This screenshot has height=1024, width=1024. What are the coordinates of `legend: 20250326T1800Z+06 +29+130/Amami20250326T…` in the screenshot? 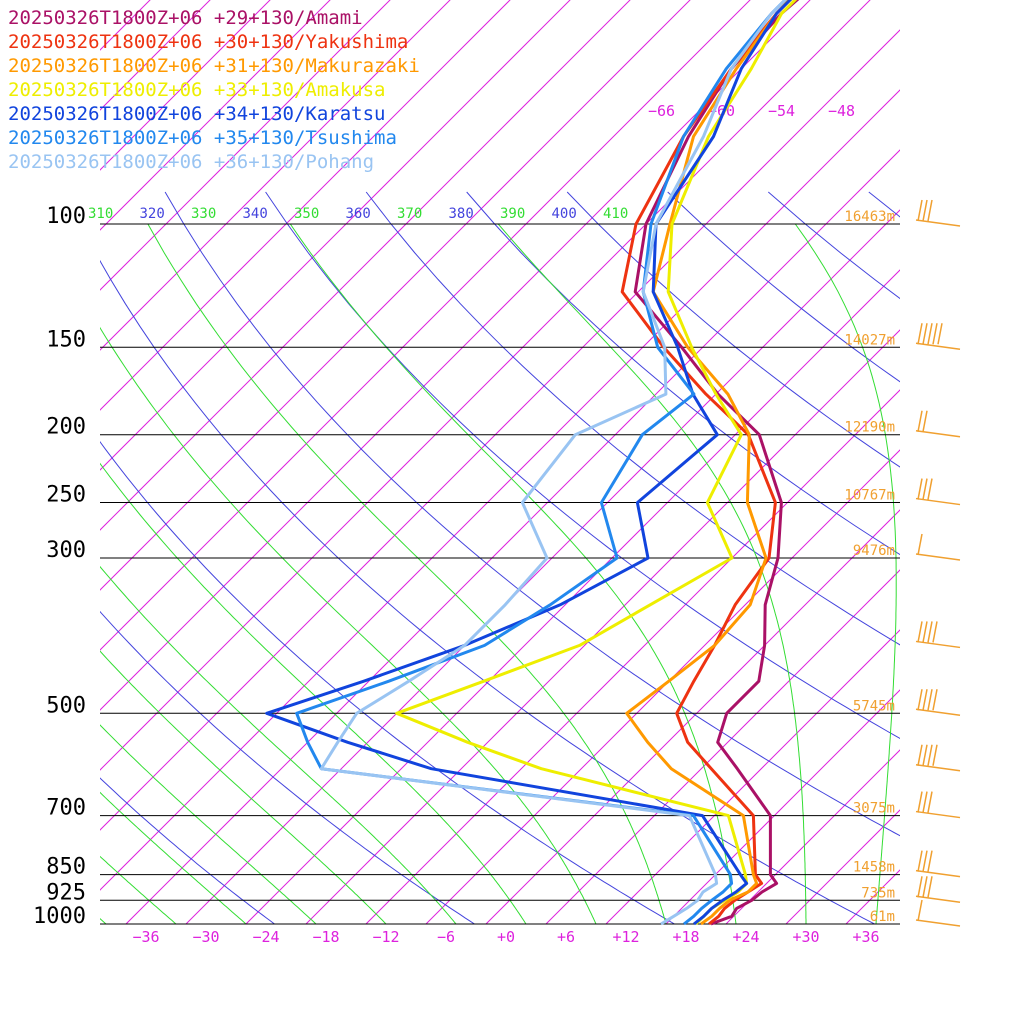 It's located at (214, 90).